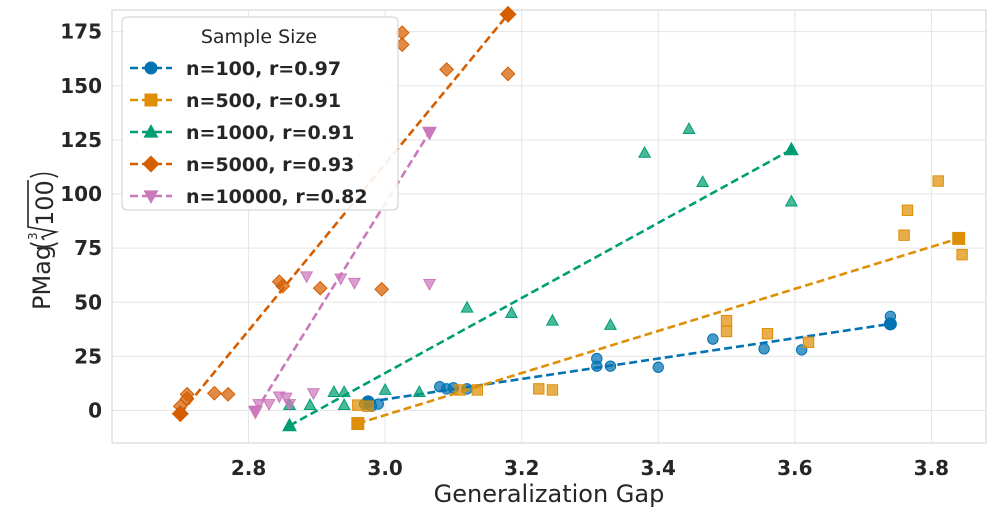  What do you see at coordinates (45, 203) in the screenshot?
I see `y-axis-label-radicand: 100` at bounding box center [45, 203].